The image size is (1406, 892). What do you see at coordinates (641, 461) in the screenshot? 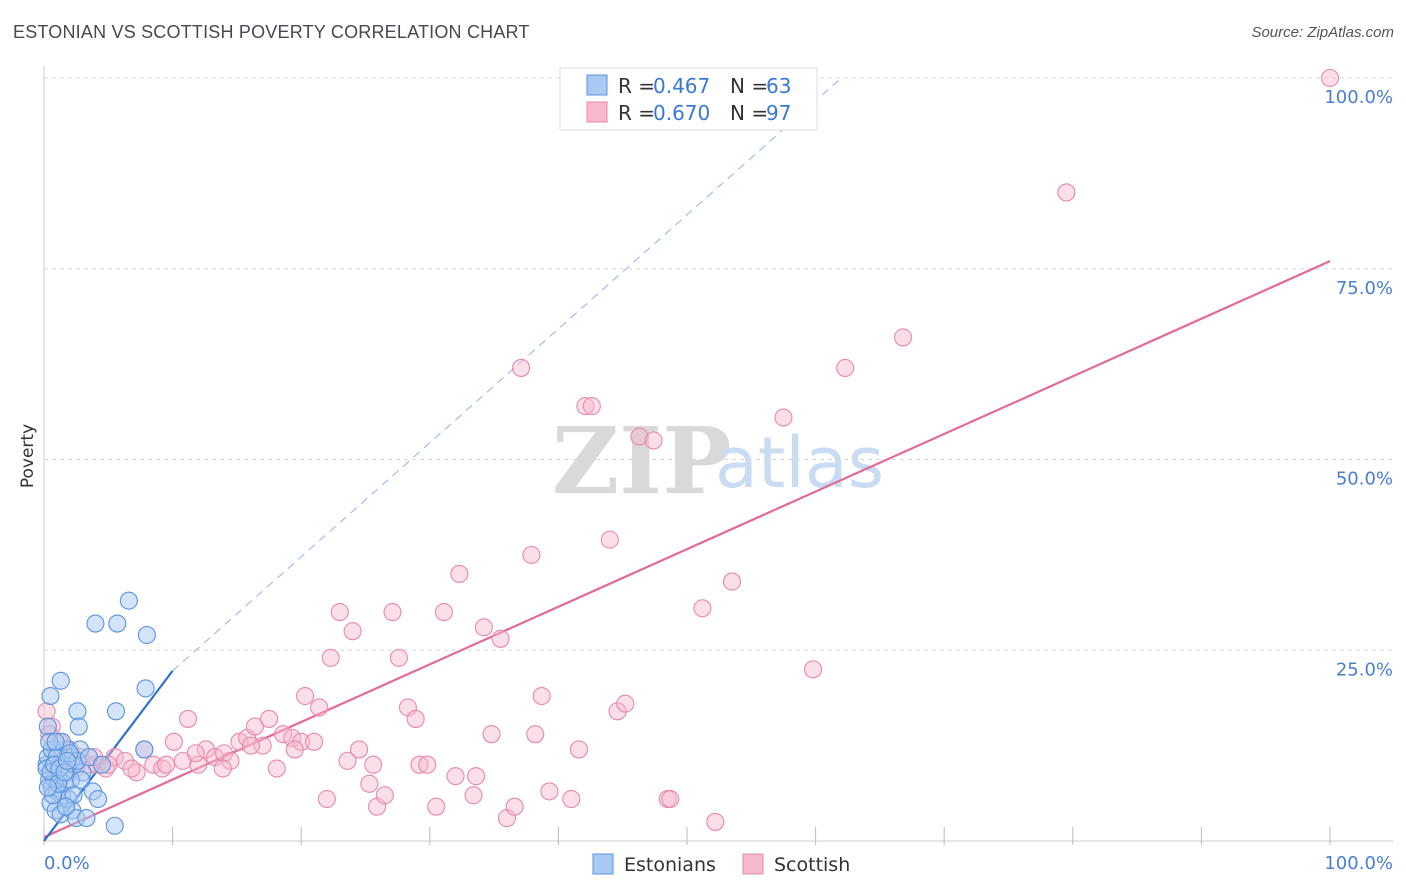
I see `watermark-zip: ZIP` at bounding box center [641, 461].